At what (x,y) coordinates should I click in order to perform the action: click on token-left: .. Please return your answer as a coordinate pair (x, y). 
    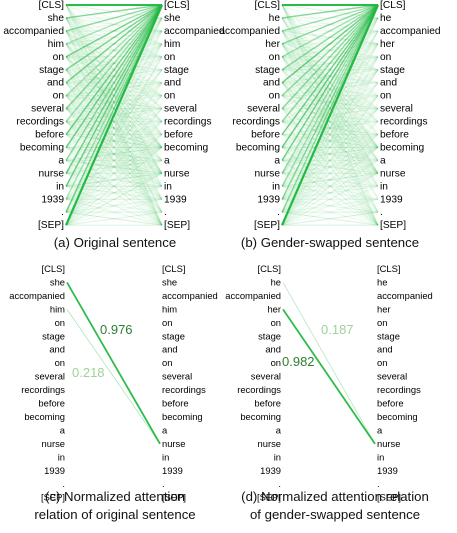
    Looking at the image, I should click on (62, 212).